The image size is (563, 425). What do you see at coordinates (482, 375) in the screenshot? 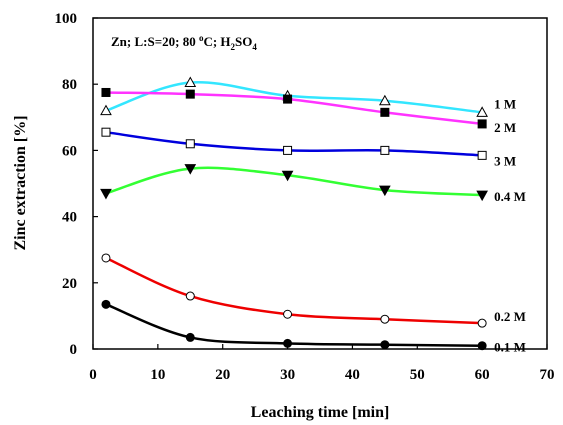
I see `x-tick-label: 60` at bounding box center [482, 375].